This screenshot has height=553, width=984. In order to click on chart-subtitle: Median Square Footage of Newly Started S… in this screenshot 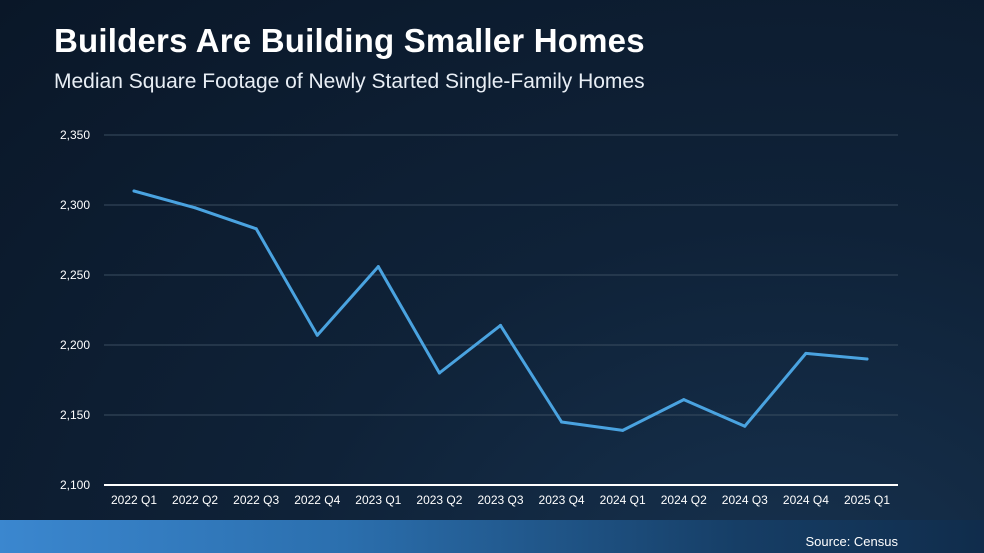, I will do `click(349, 81)`.